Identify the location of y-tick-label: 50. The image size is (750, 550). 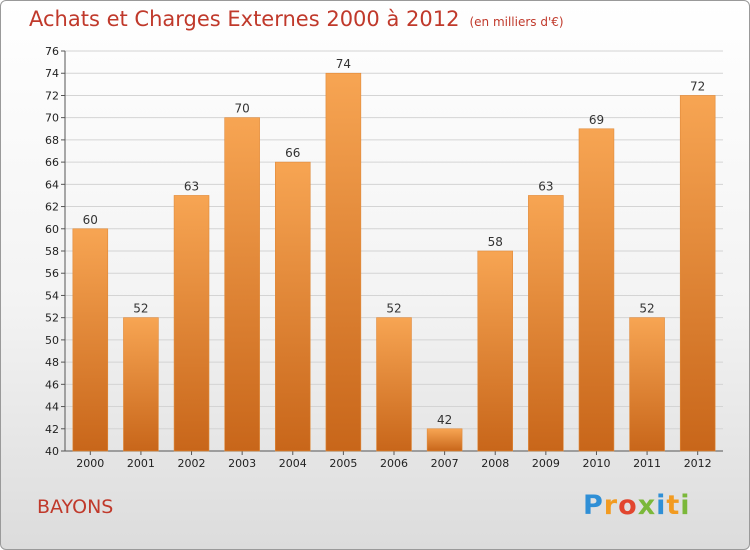
(52, 340).